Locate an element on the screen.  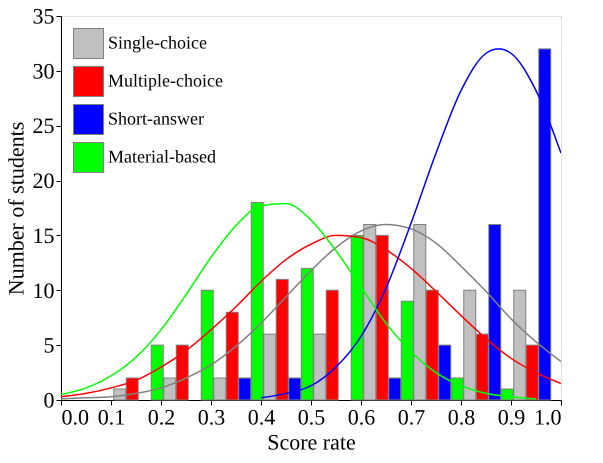
y-tick-label: 30 is located at coordinates (43, 71).